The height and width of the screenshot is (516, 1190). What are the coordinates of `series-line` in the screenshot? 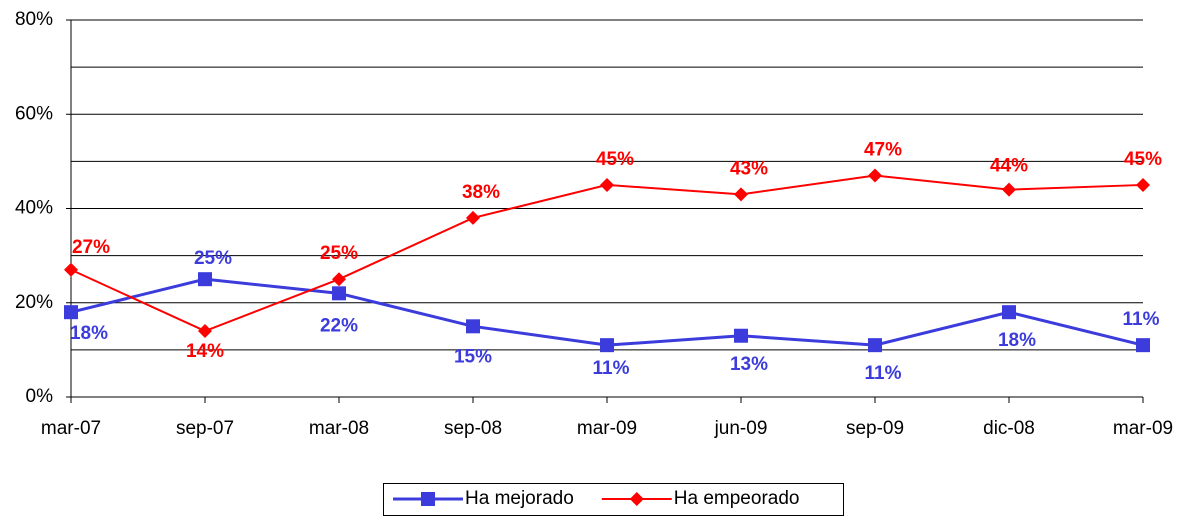 It's located at (607, 312).